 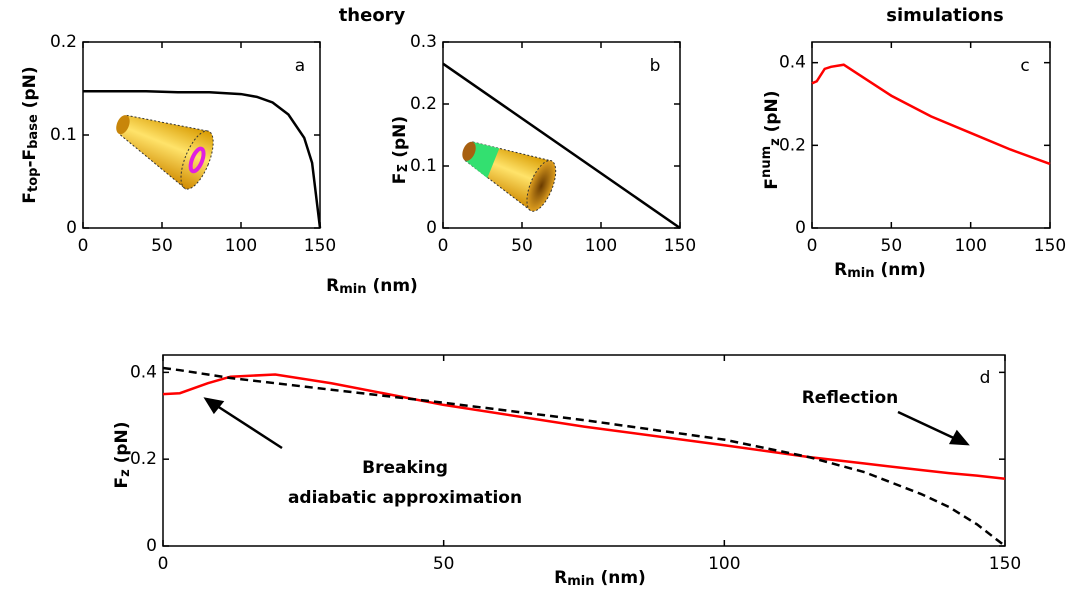 What do you see at coordinates (403, 168) in the screenshot?
I see `label-part: Σ` at bounding box center [403, 168].